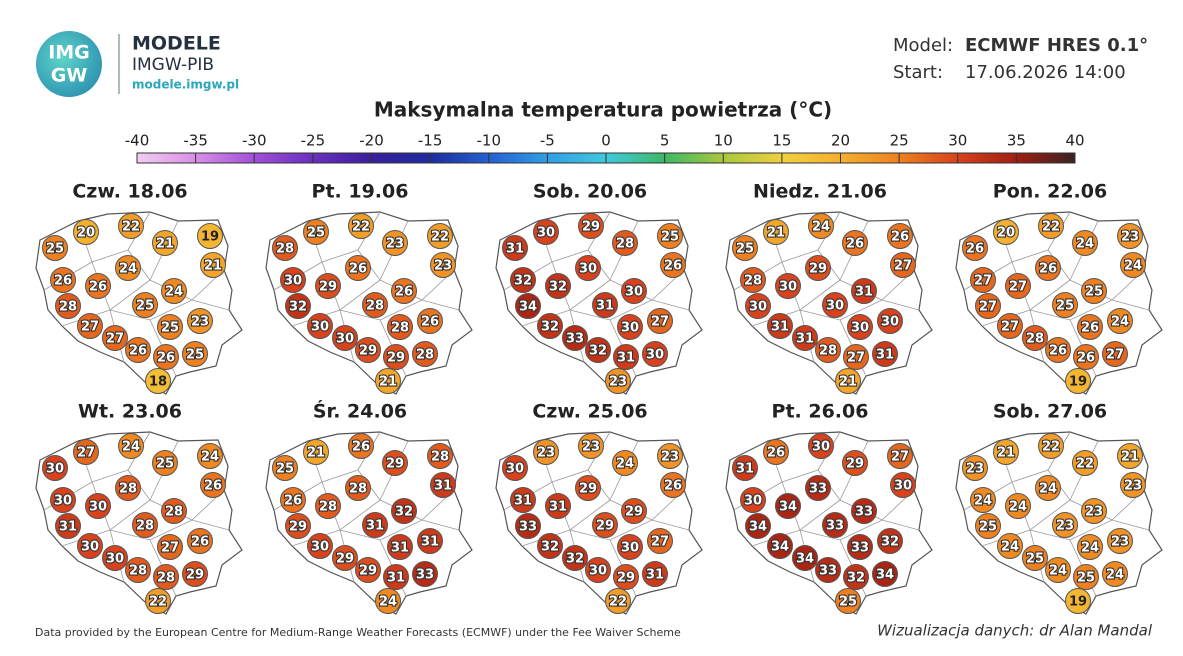 Image resolution: width=1183 pixels, height=656 pixels. I want to click on panel-title: Pon. 22.06, so click(1050, 192).